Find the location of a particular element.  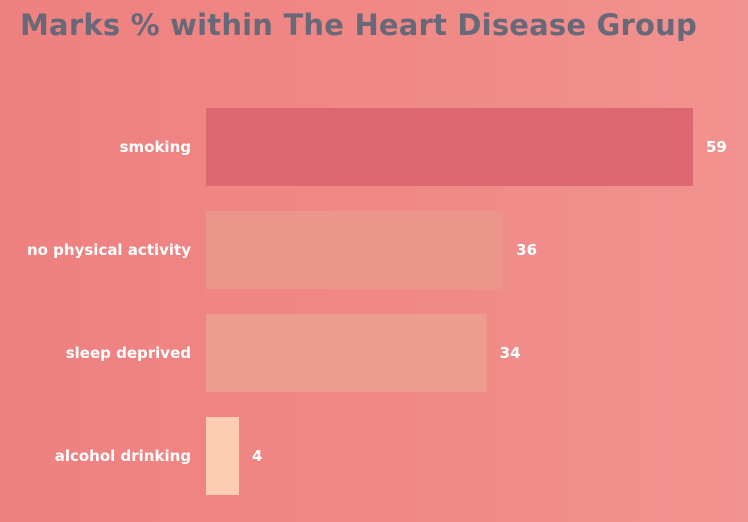

category-label: sleep deprived is located at coordinates (128, 353).